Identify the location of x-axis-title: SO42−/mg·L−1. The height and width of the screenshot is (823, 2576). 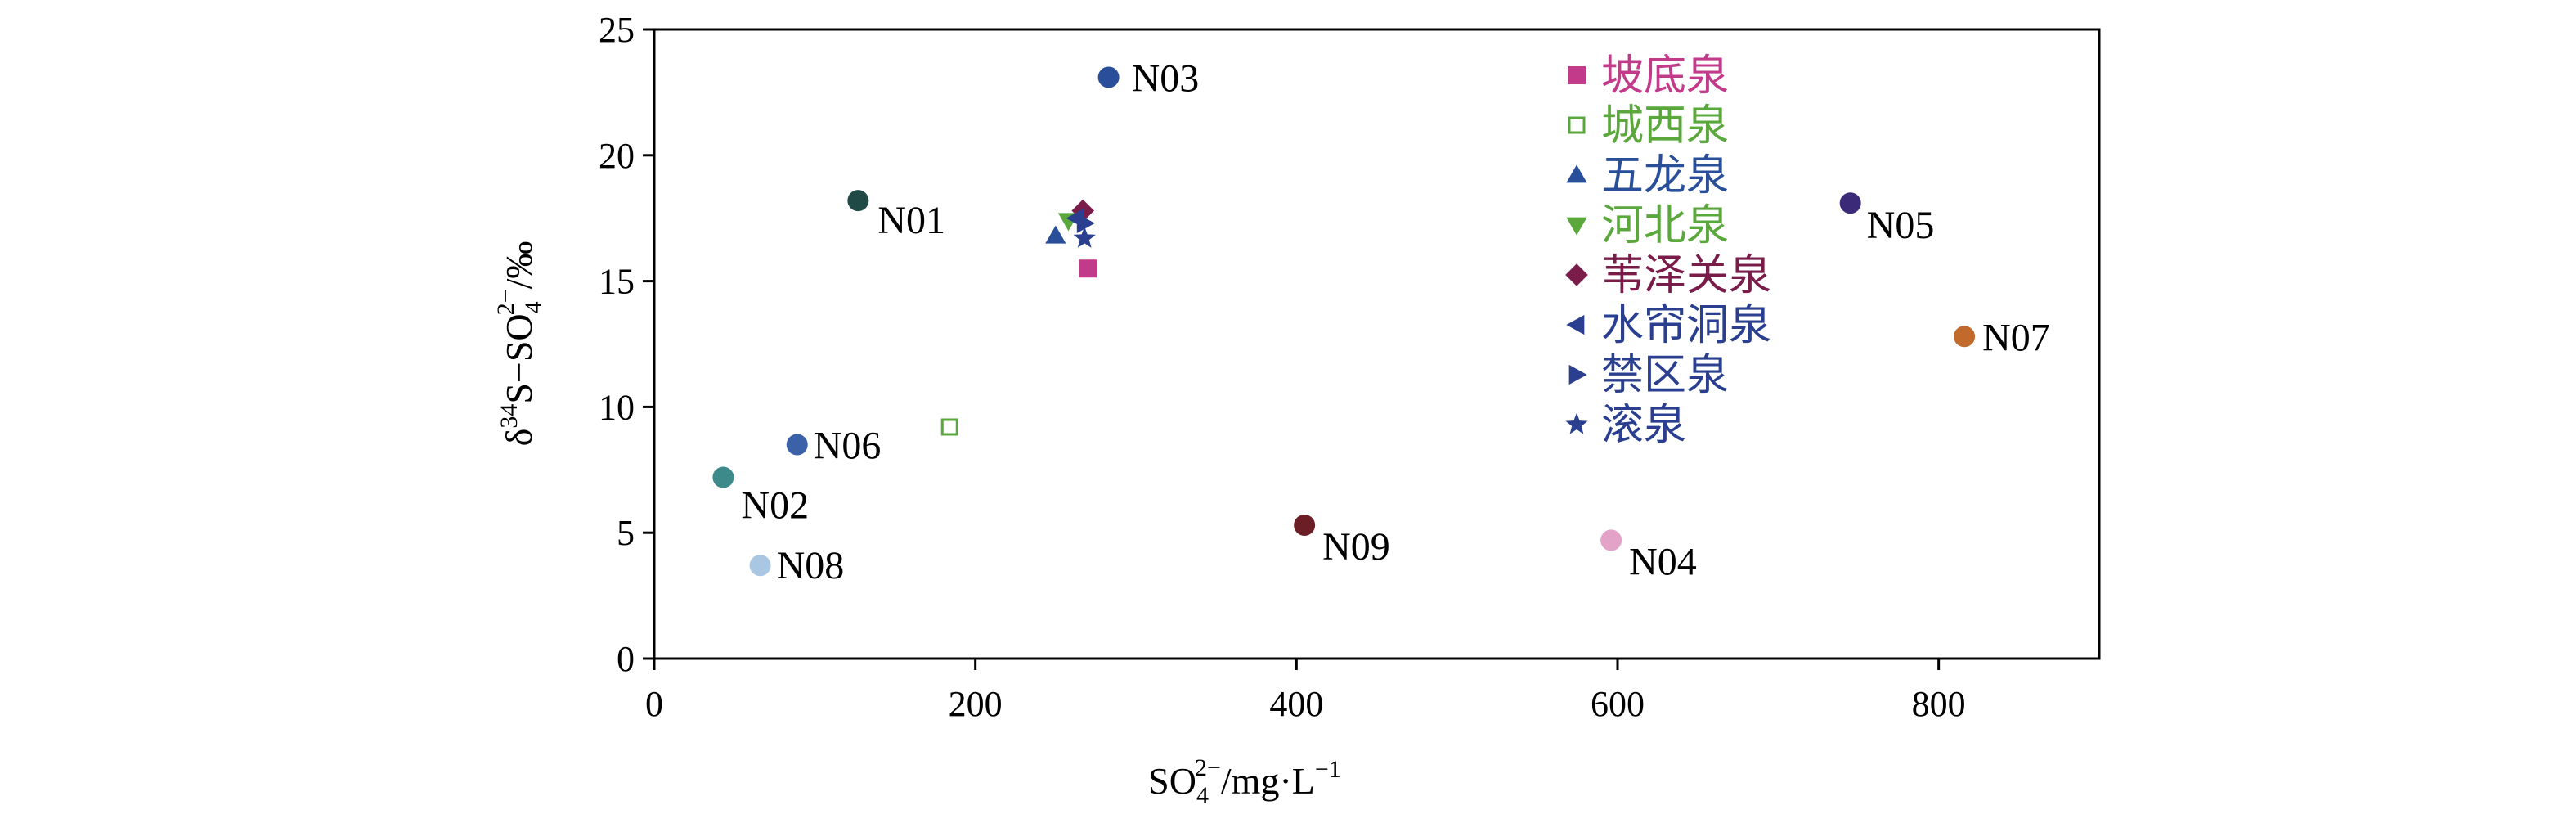
(1244, 781).